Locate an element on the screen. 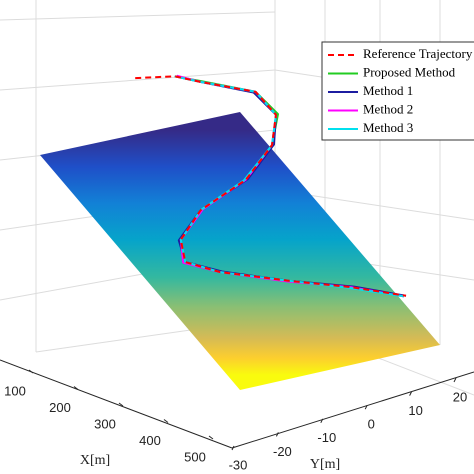 The image size is (474, 474). y-tick-label: -20 is located at coordinates (282, 451).